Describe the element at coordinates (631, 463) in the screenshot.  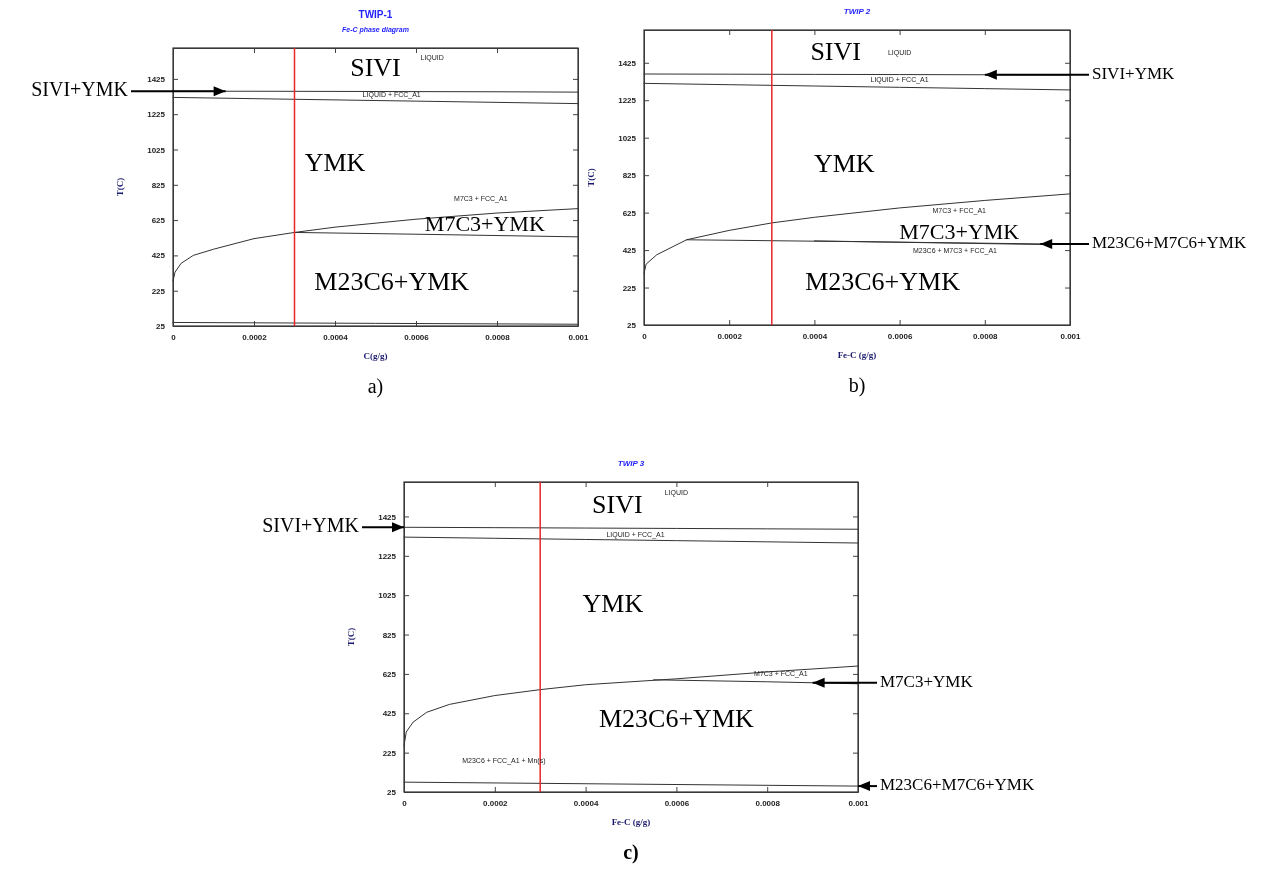
I see `chart-title: TWIP 3` at that location.